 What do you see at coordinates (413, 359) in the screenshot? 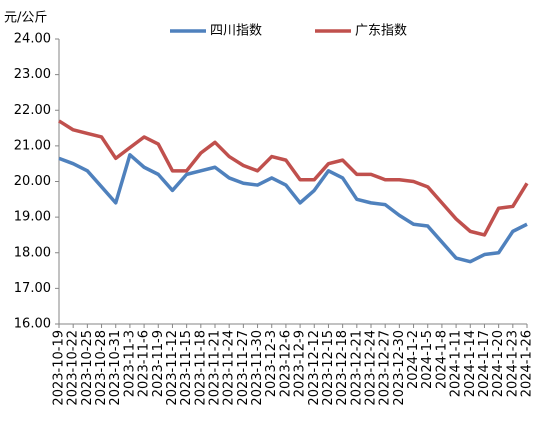
I see `x-tick-label: 2024-1-2` at bounding box center [413, 359].